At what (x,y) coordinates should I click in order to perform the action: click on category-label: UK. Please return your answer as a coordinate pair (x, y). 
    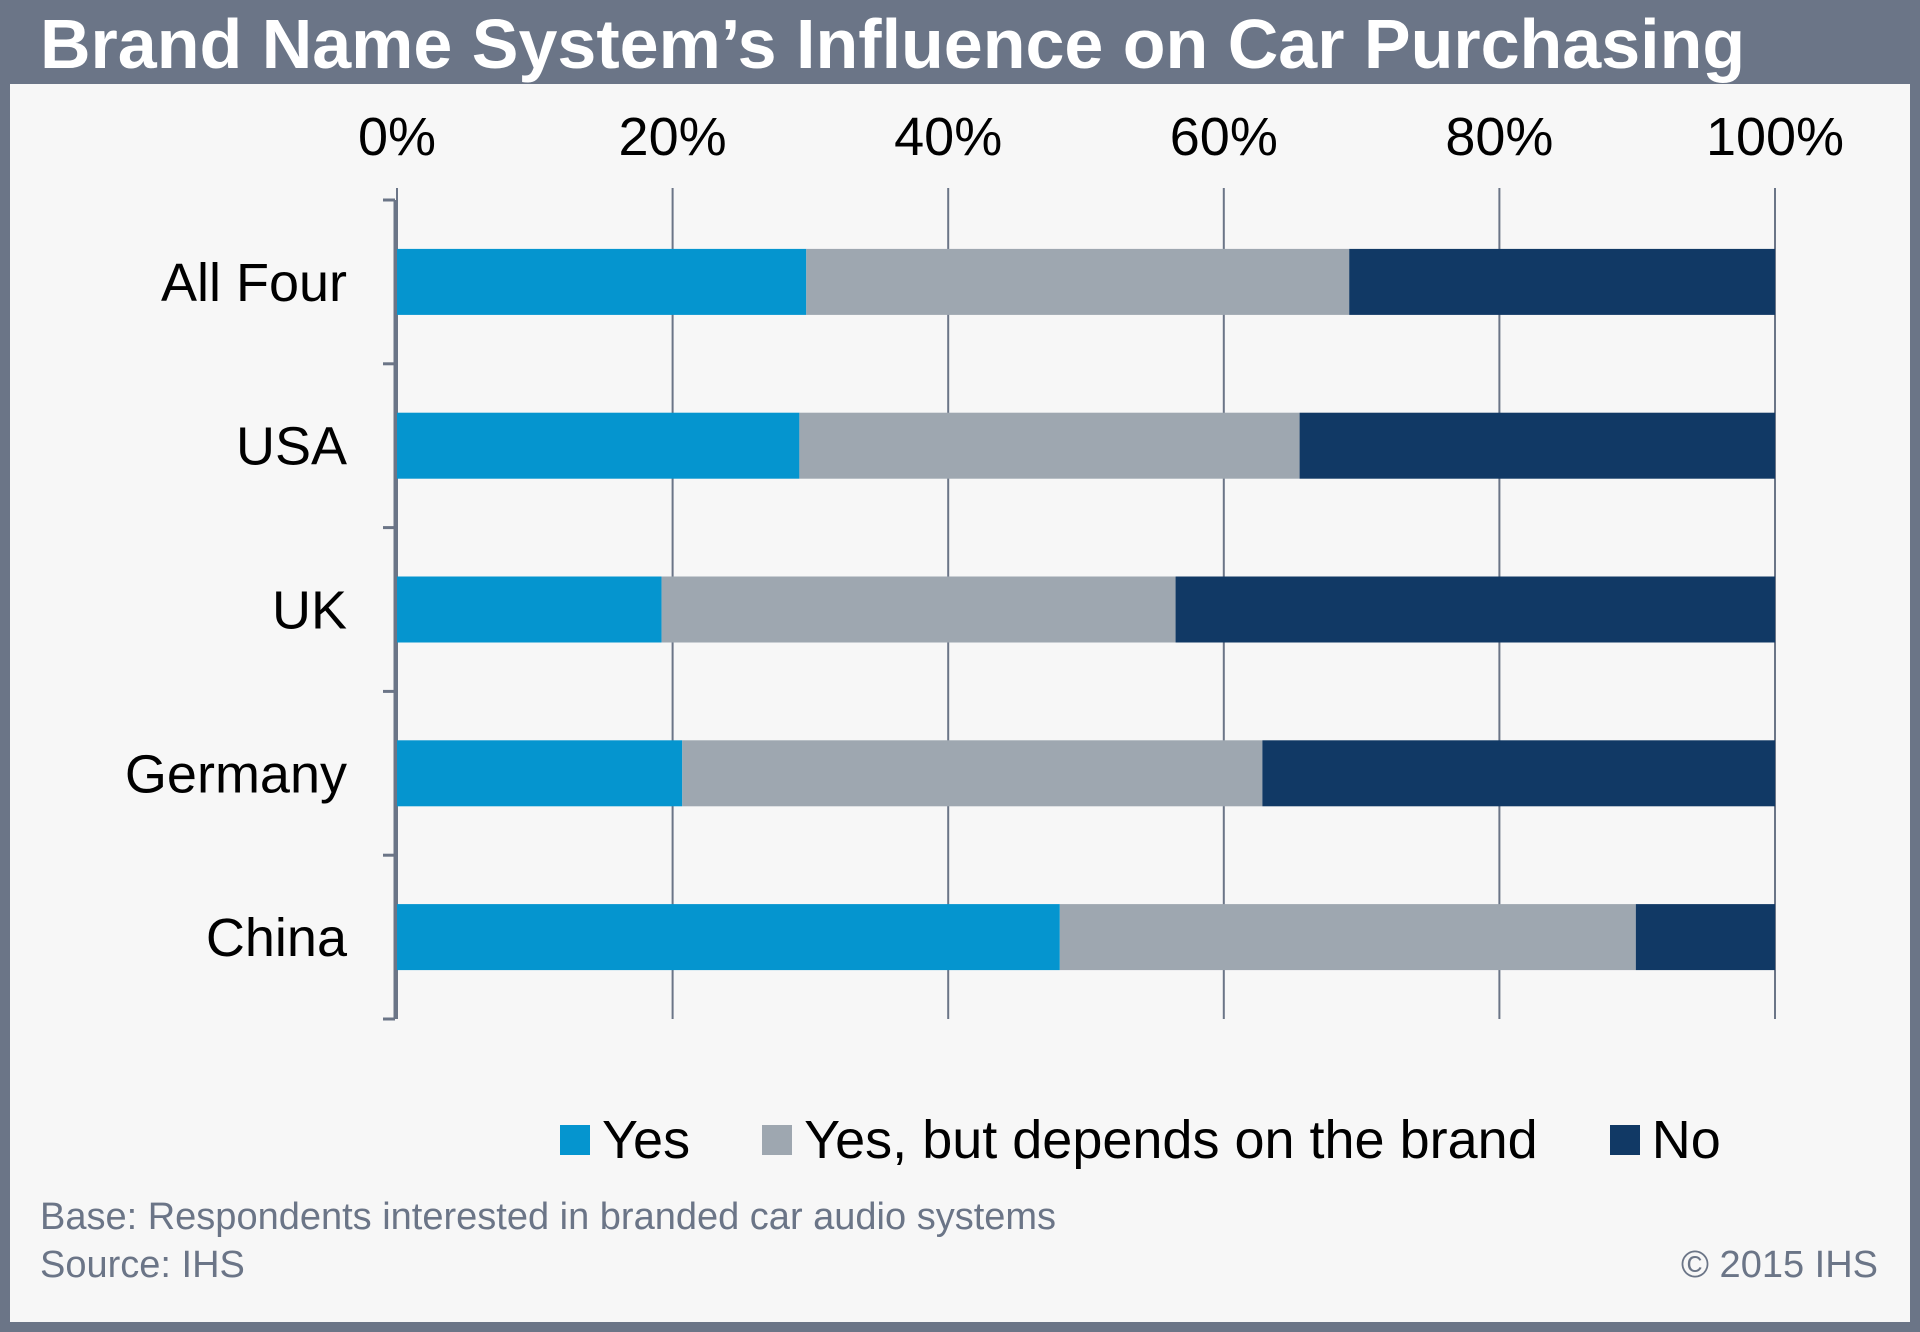
    Looking at the image, I should click on (309, 611).